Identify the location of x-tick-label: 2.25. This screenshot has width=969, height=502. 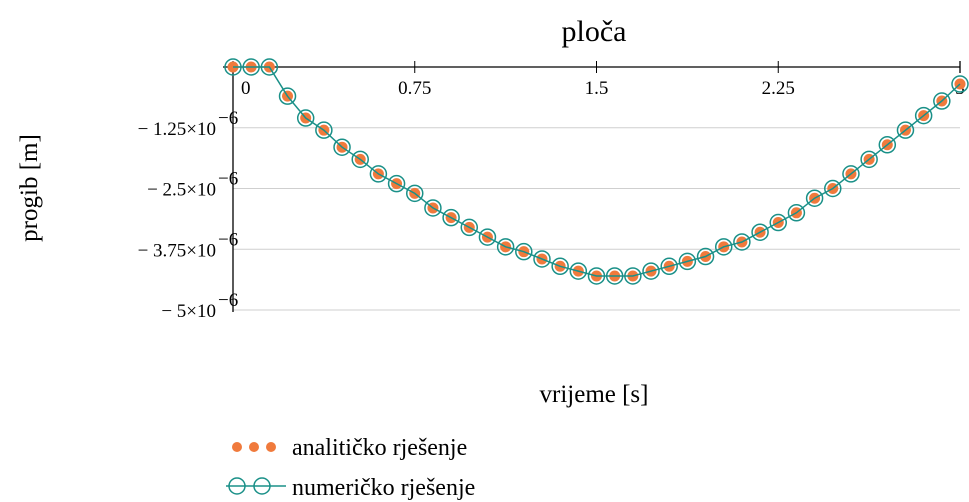
(778, 88).